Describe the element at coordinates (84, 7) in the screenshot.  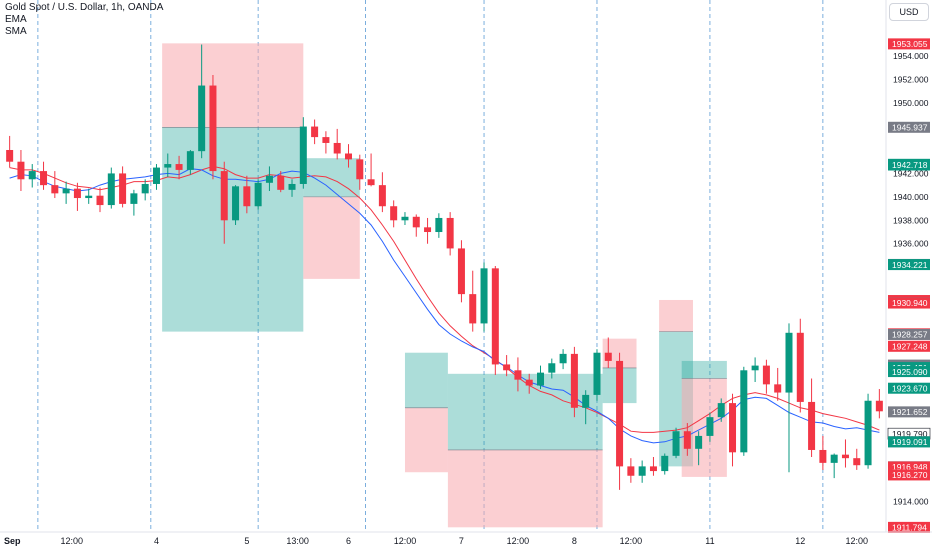
I see `symbol-title: Gold Spot / U.S. Dollar, 1h, OANDA` at that location.